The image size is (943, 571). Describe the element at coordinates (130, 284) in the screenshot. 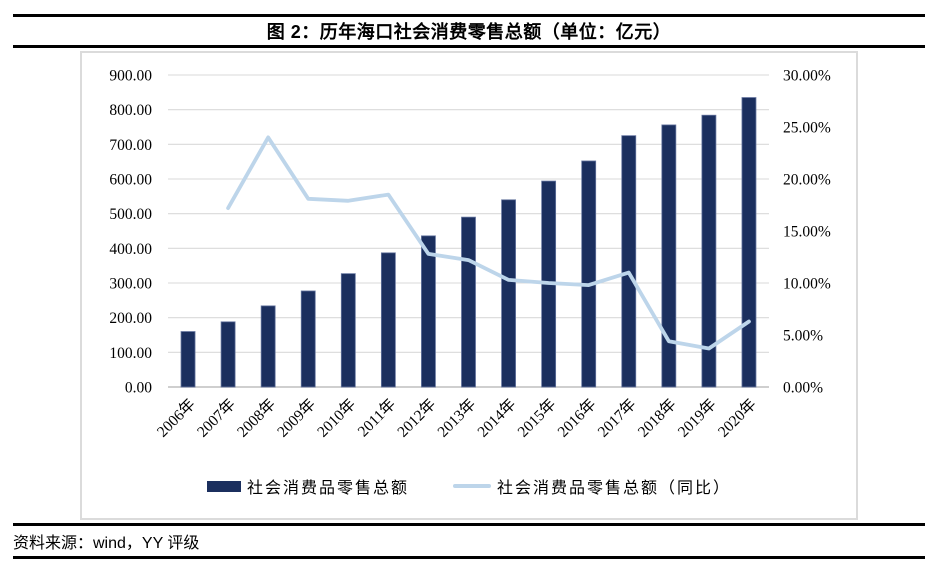

I see `left-axis-tick: 300.00` at that location.